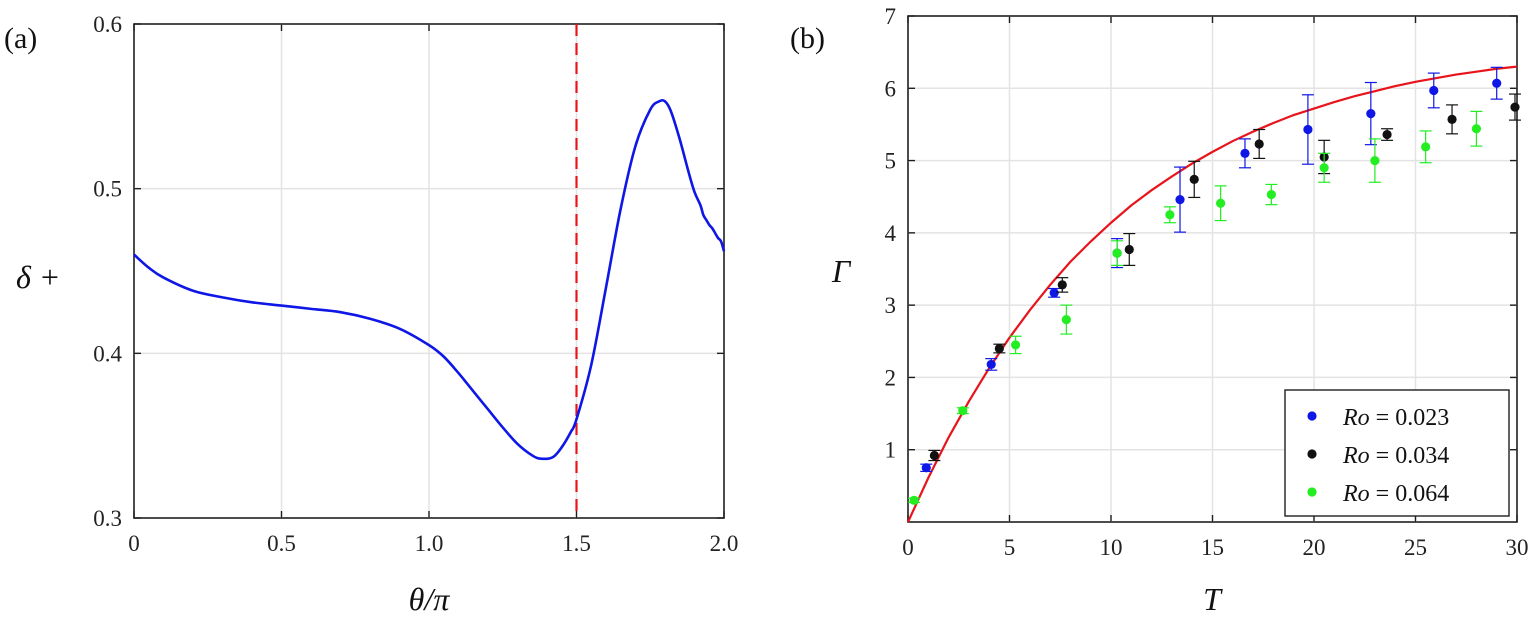  I want to click on legend-box, so click(1397, 453).